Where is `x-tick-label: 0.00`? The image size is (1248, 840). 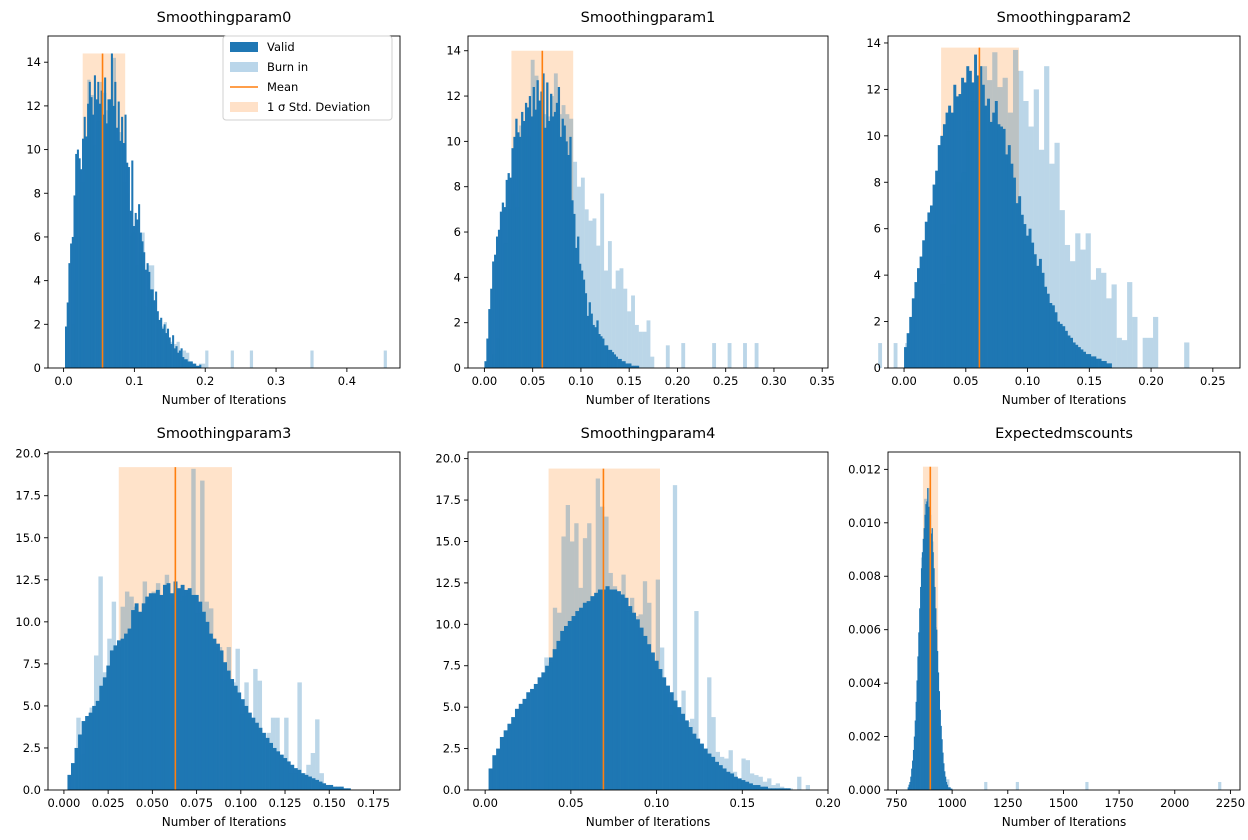 x-tick-label: 0.00 is located at coordinates (485, 803).